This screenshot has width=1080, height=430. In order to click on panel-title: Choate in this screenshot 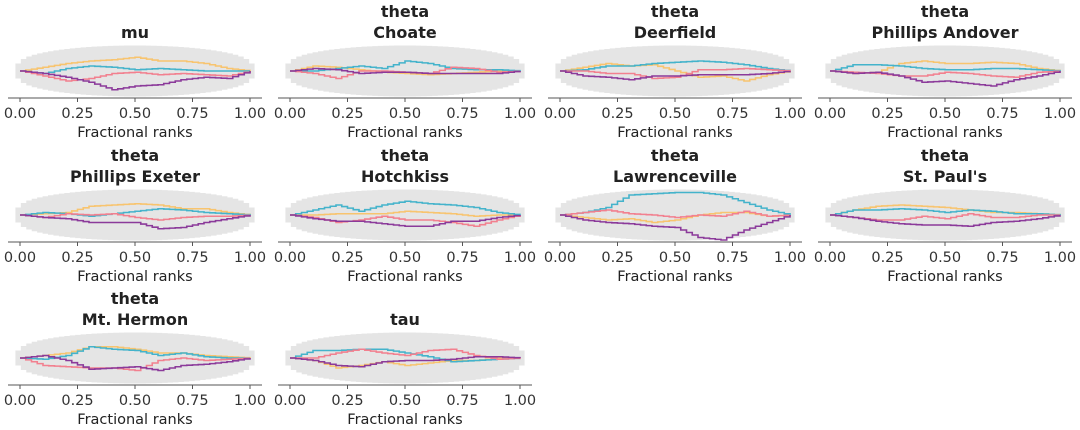, I will do `click(405, 32)`.